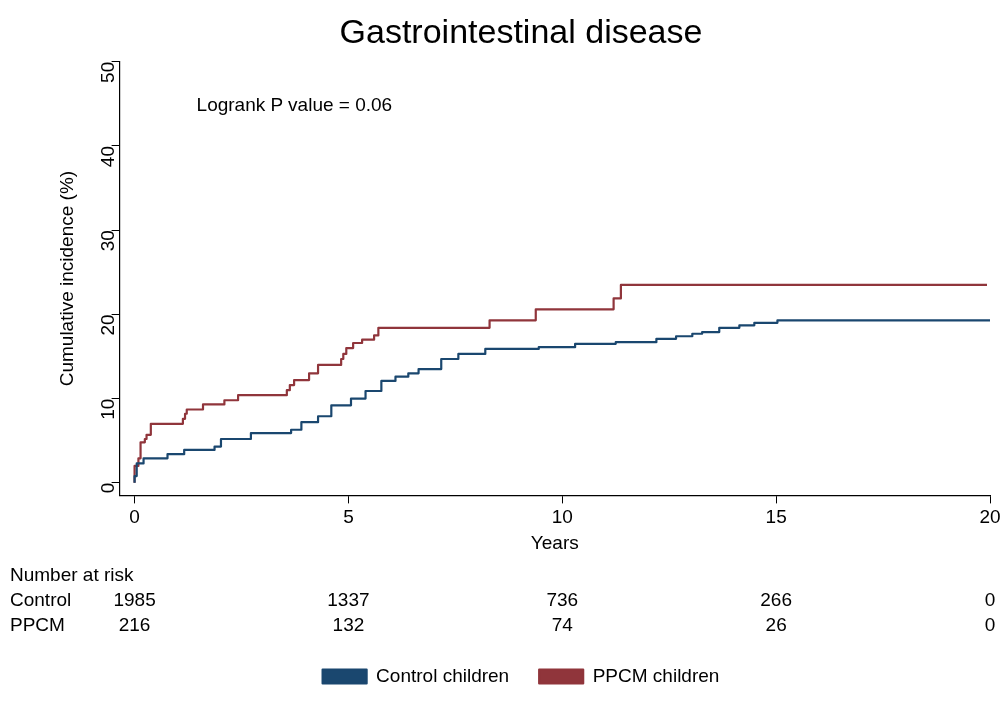 The image size is (1008, 702). What do you see at coordinates (521, 30) in the screenshot?
I see `chart-title: Gastrointestinal disease` at bounding box center [521, 30].